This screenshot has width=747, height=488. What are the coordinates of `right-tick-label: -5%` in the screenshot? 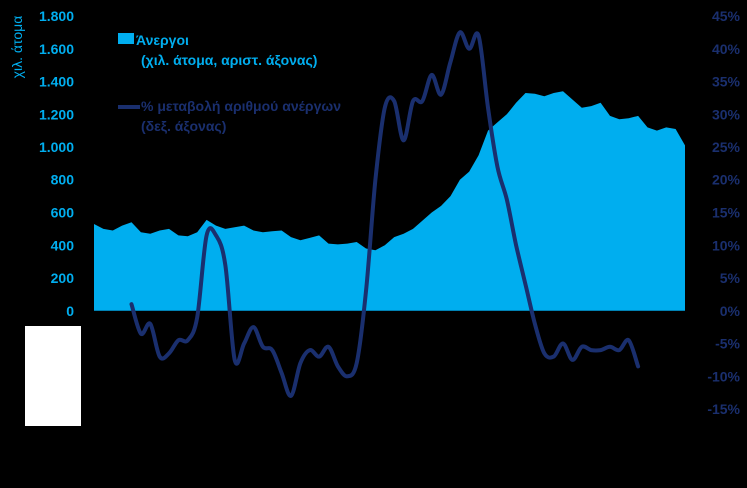 It's located at (727, 344).